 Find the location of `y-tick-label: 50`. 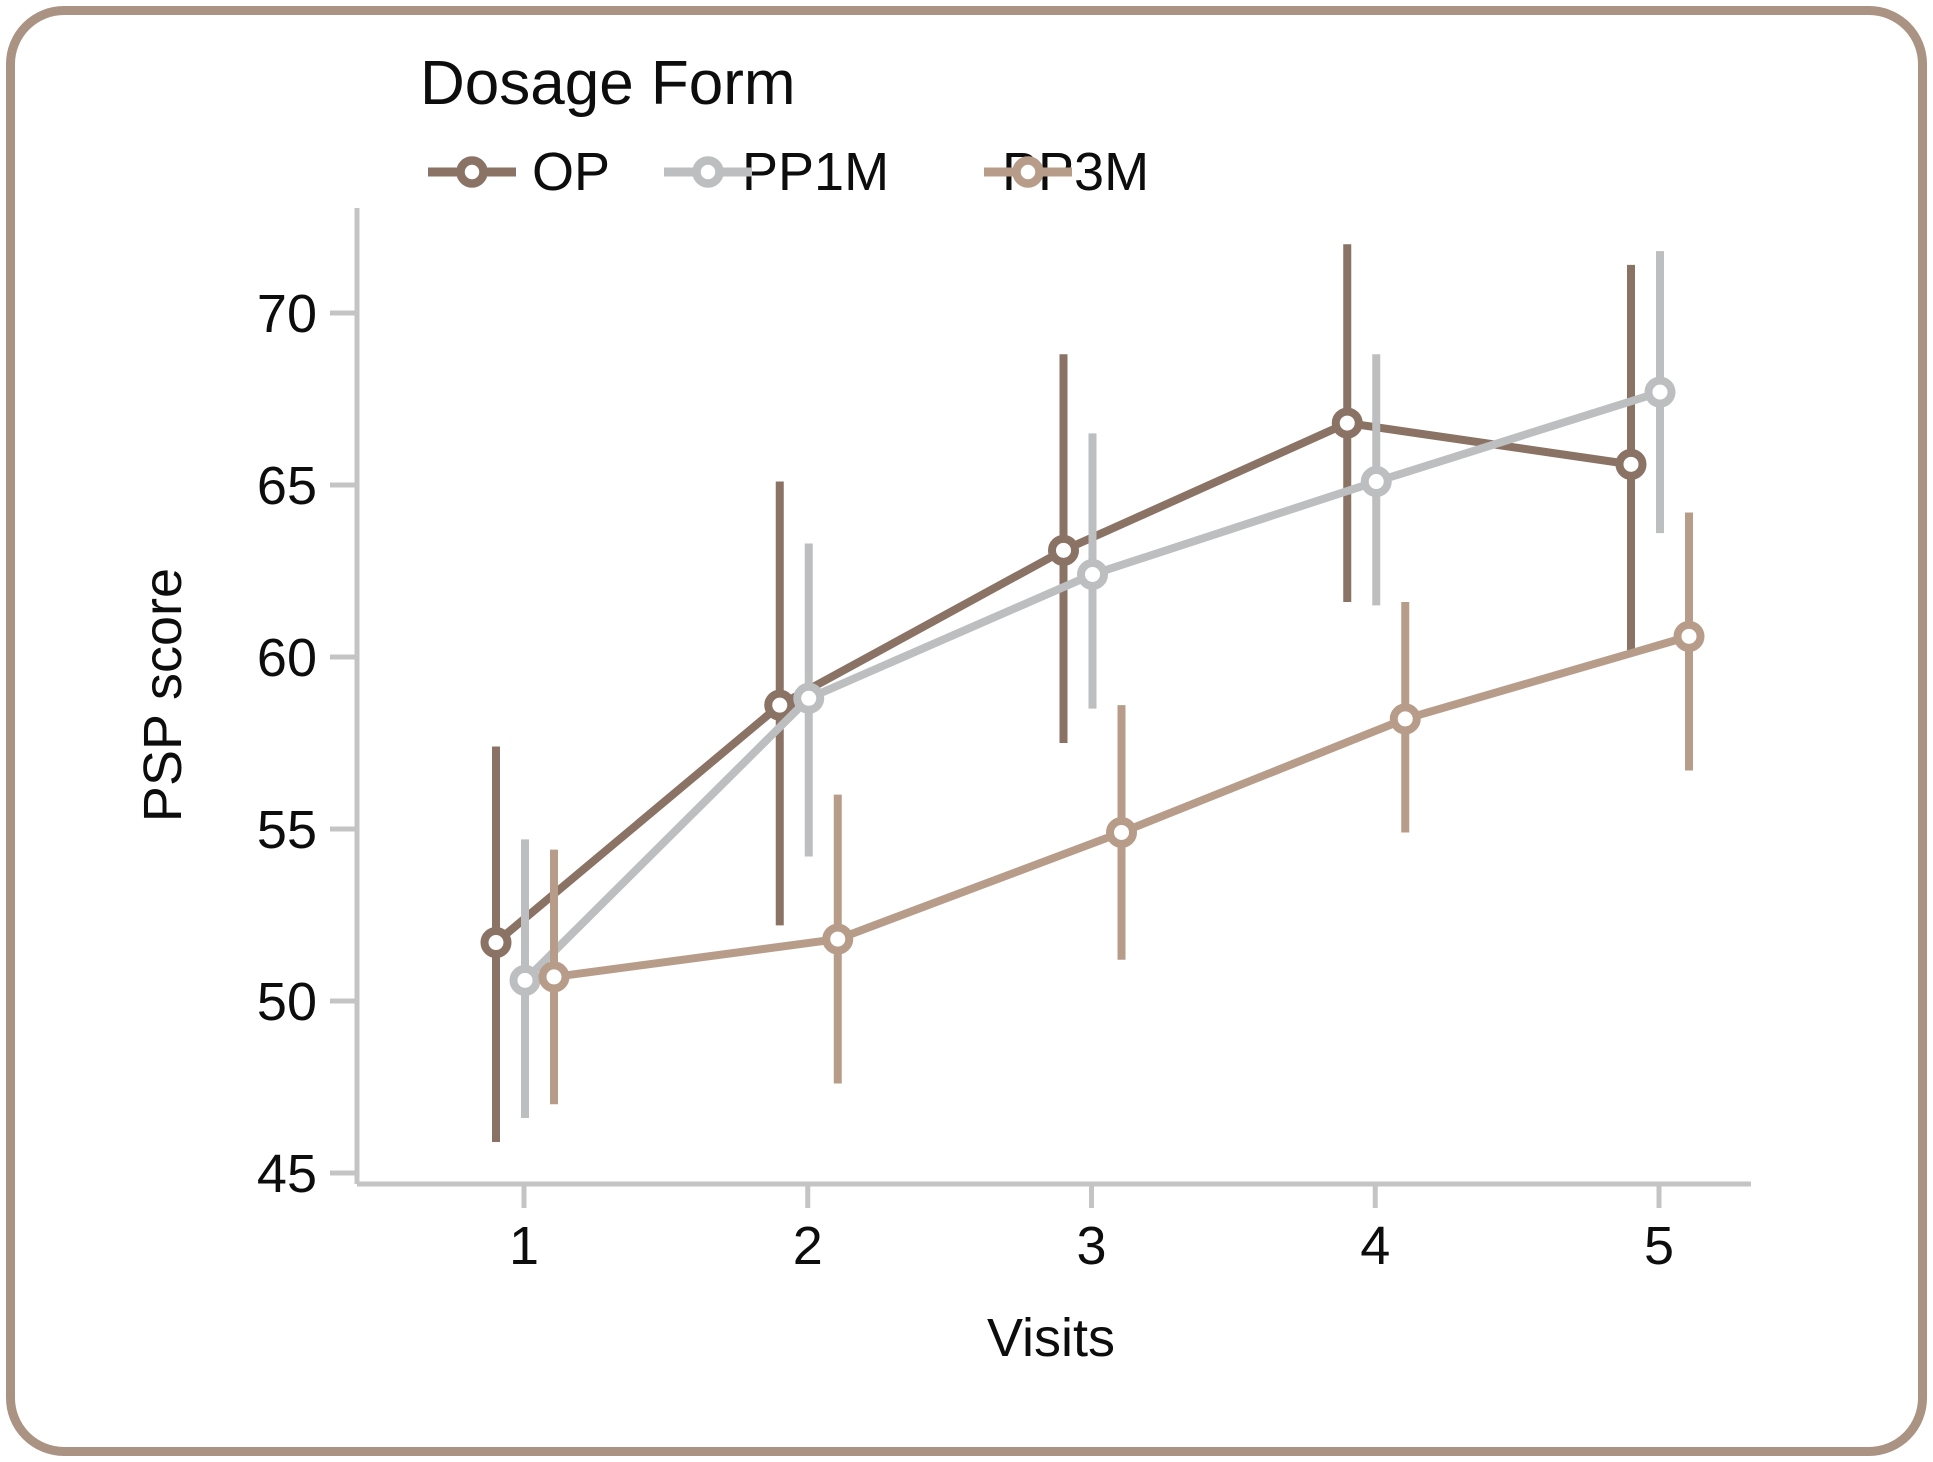

y-tick-label: 50 is located at coordinates (287, 1002).